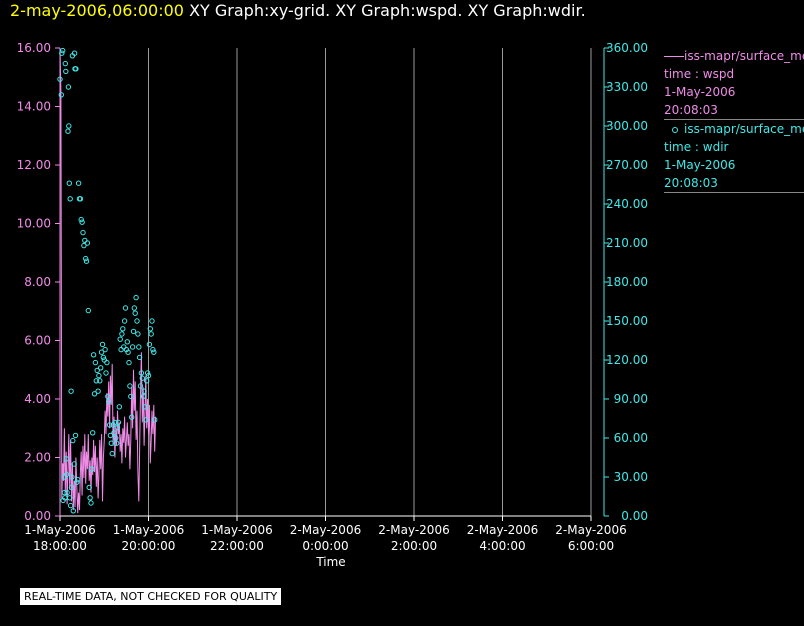 The width and height of the screenshot is (804, 626). I want to click on left-y-tick-label: 14.00, so click(34, 107).